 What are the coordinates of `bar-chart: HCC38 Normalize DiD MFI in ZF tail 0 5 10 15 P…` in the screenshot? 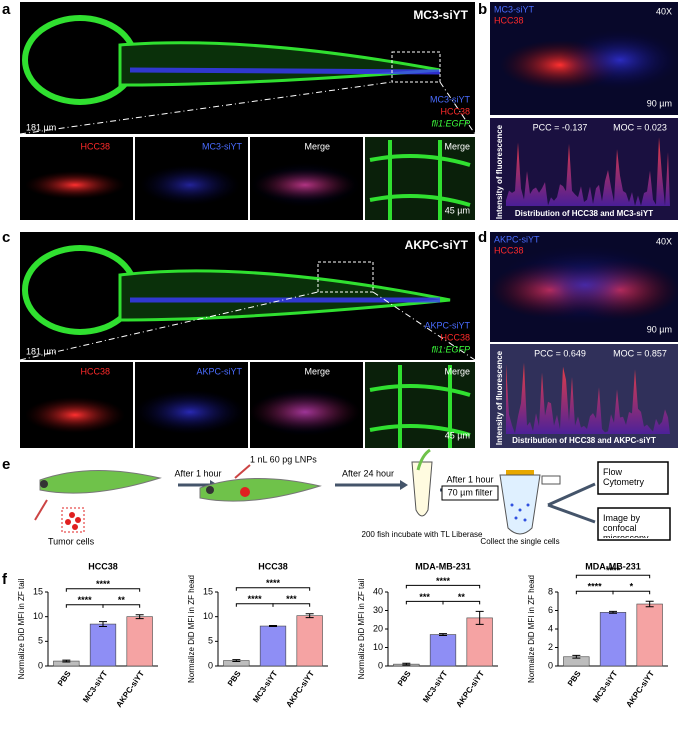 It's located at (87, 635).